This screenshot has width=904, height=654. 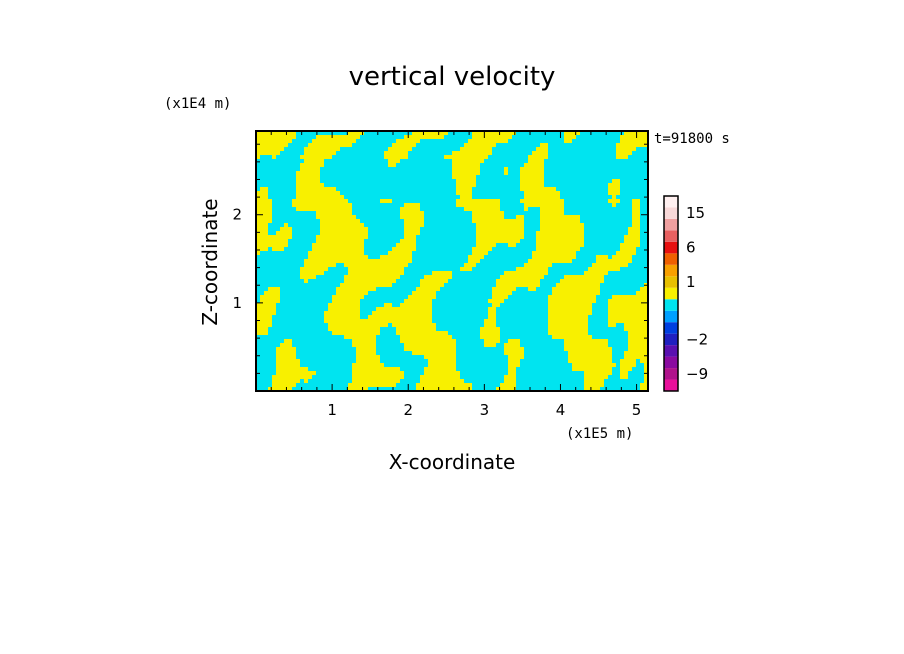 I want to click on x-tick-label: 3, so click(x=485, y=410).